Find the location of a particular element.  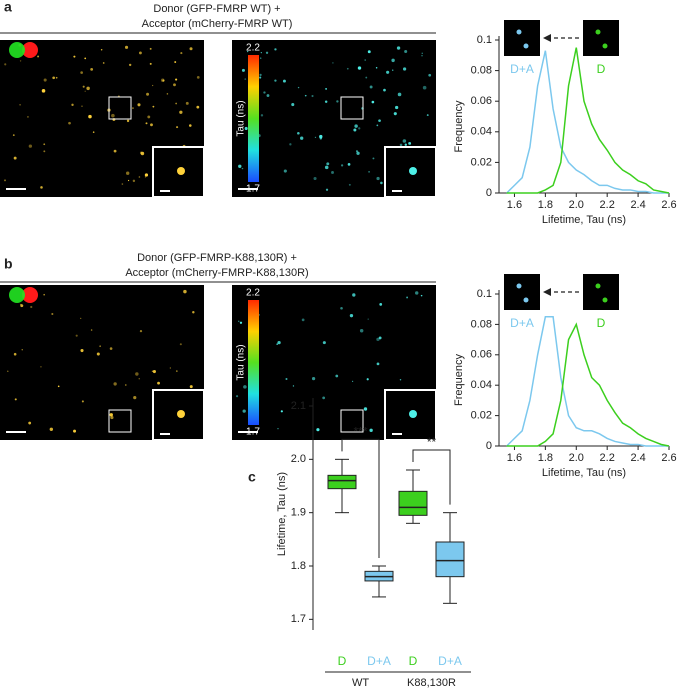

y-tick-label: 0.02 is located at coordinates (481, 416).